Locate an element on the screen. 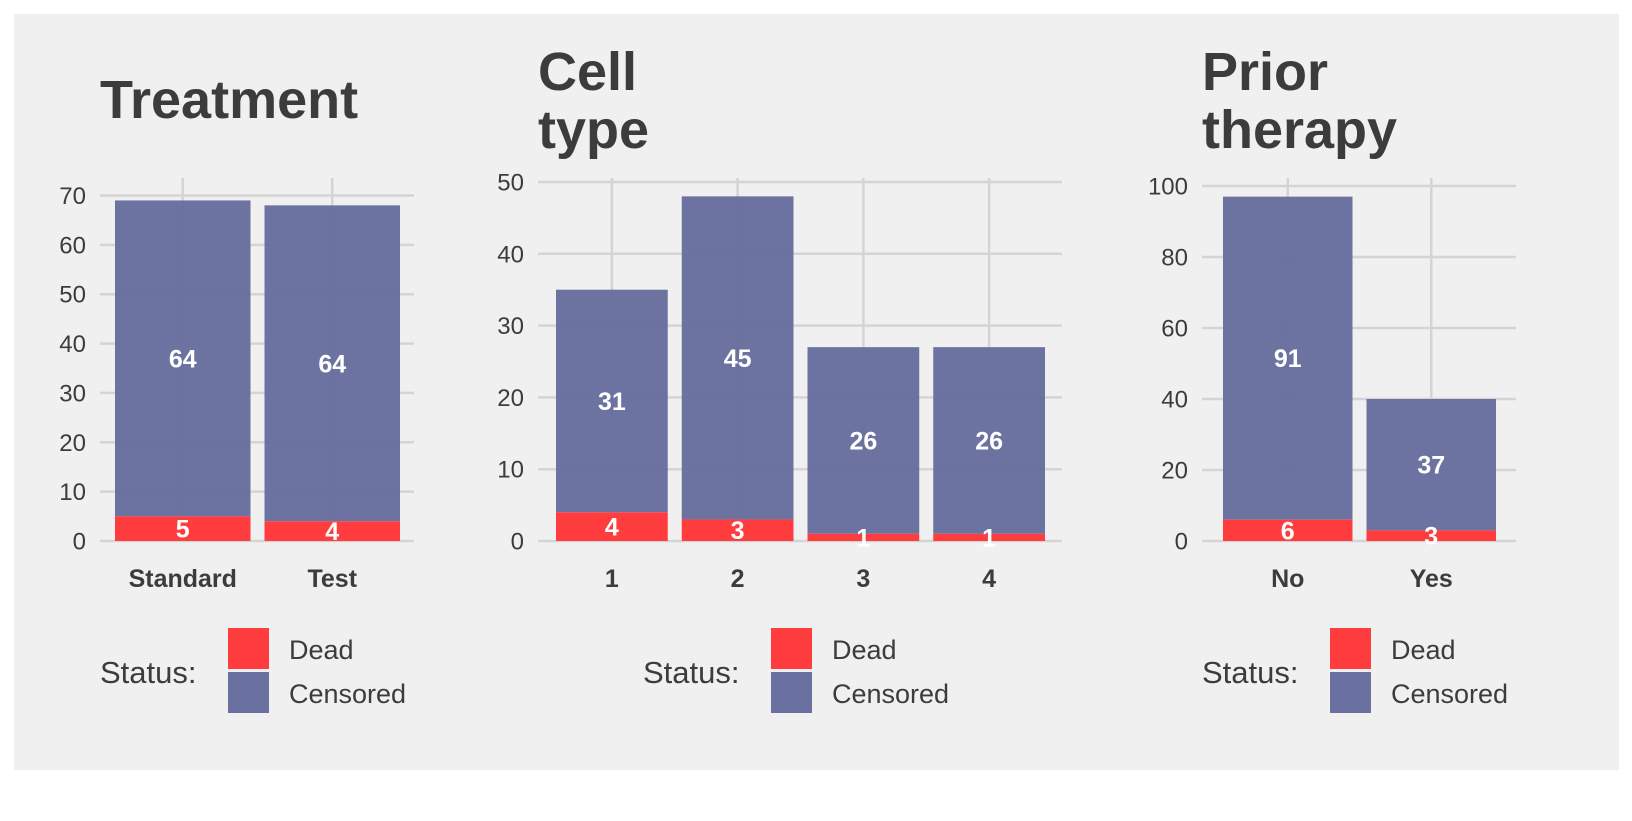 This screenshot has height=821, width=1632. data-label-censored: 91 is located at coordinates (1288, 359).